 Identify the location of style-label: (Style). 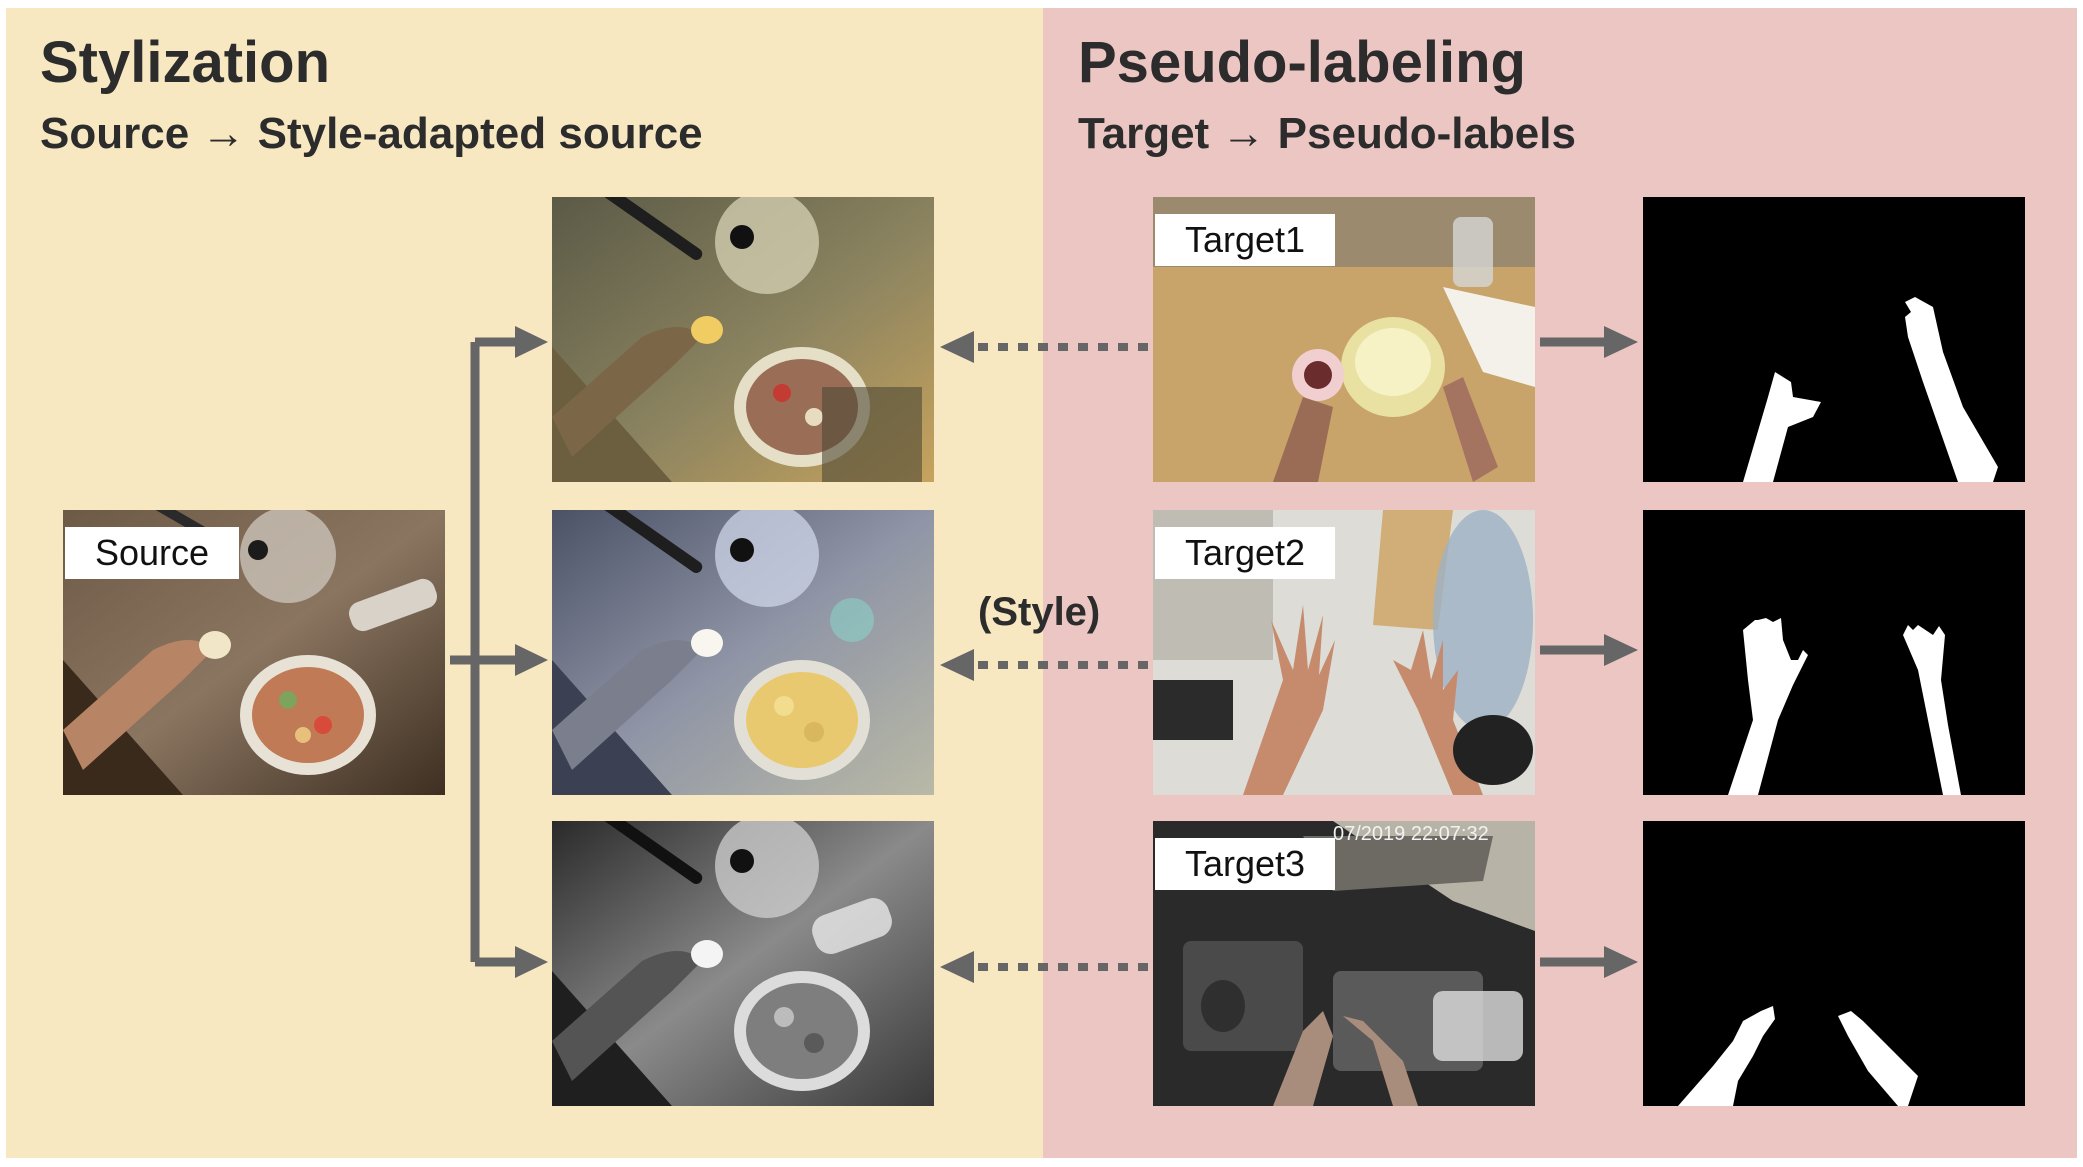
(1039, 612).